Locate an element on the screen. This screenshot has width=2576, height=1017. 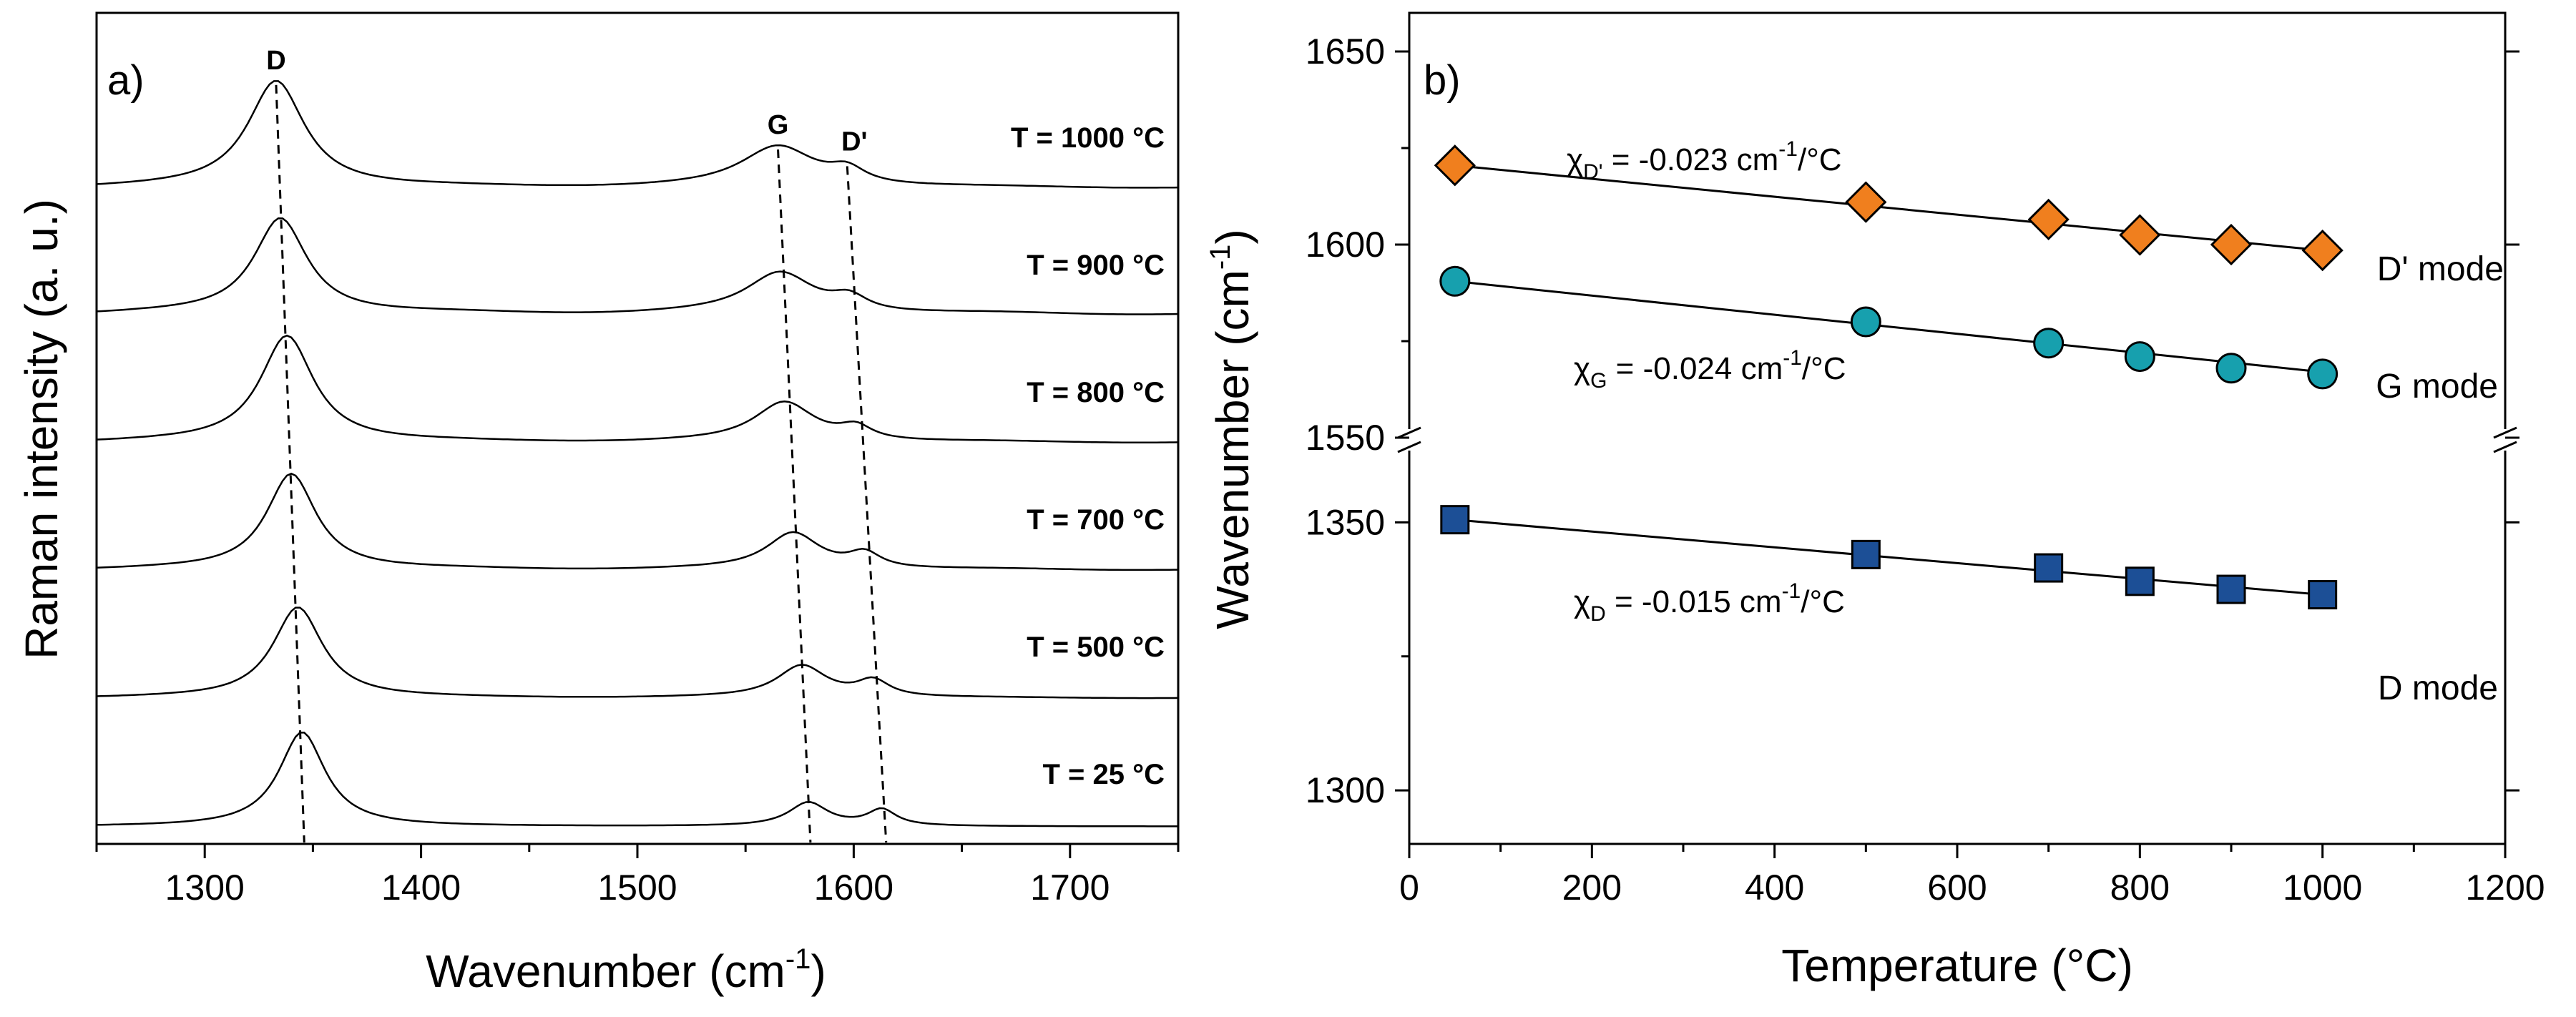
annotation-coef-sub: D' is located at coordinates (1592, 172).